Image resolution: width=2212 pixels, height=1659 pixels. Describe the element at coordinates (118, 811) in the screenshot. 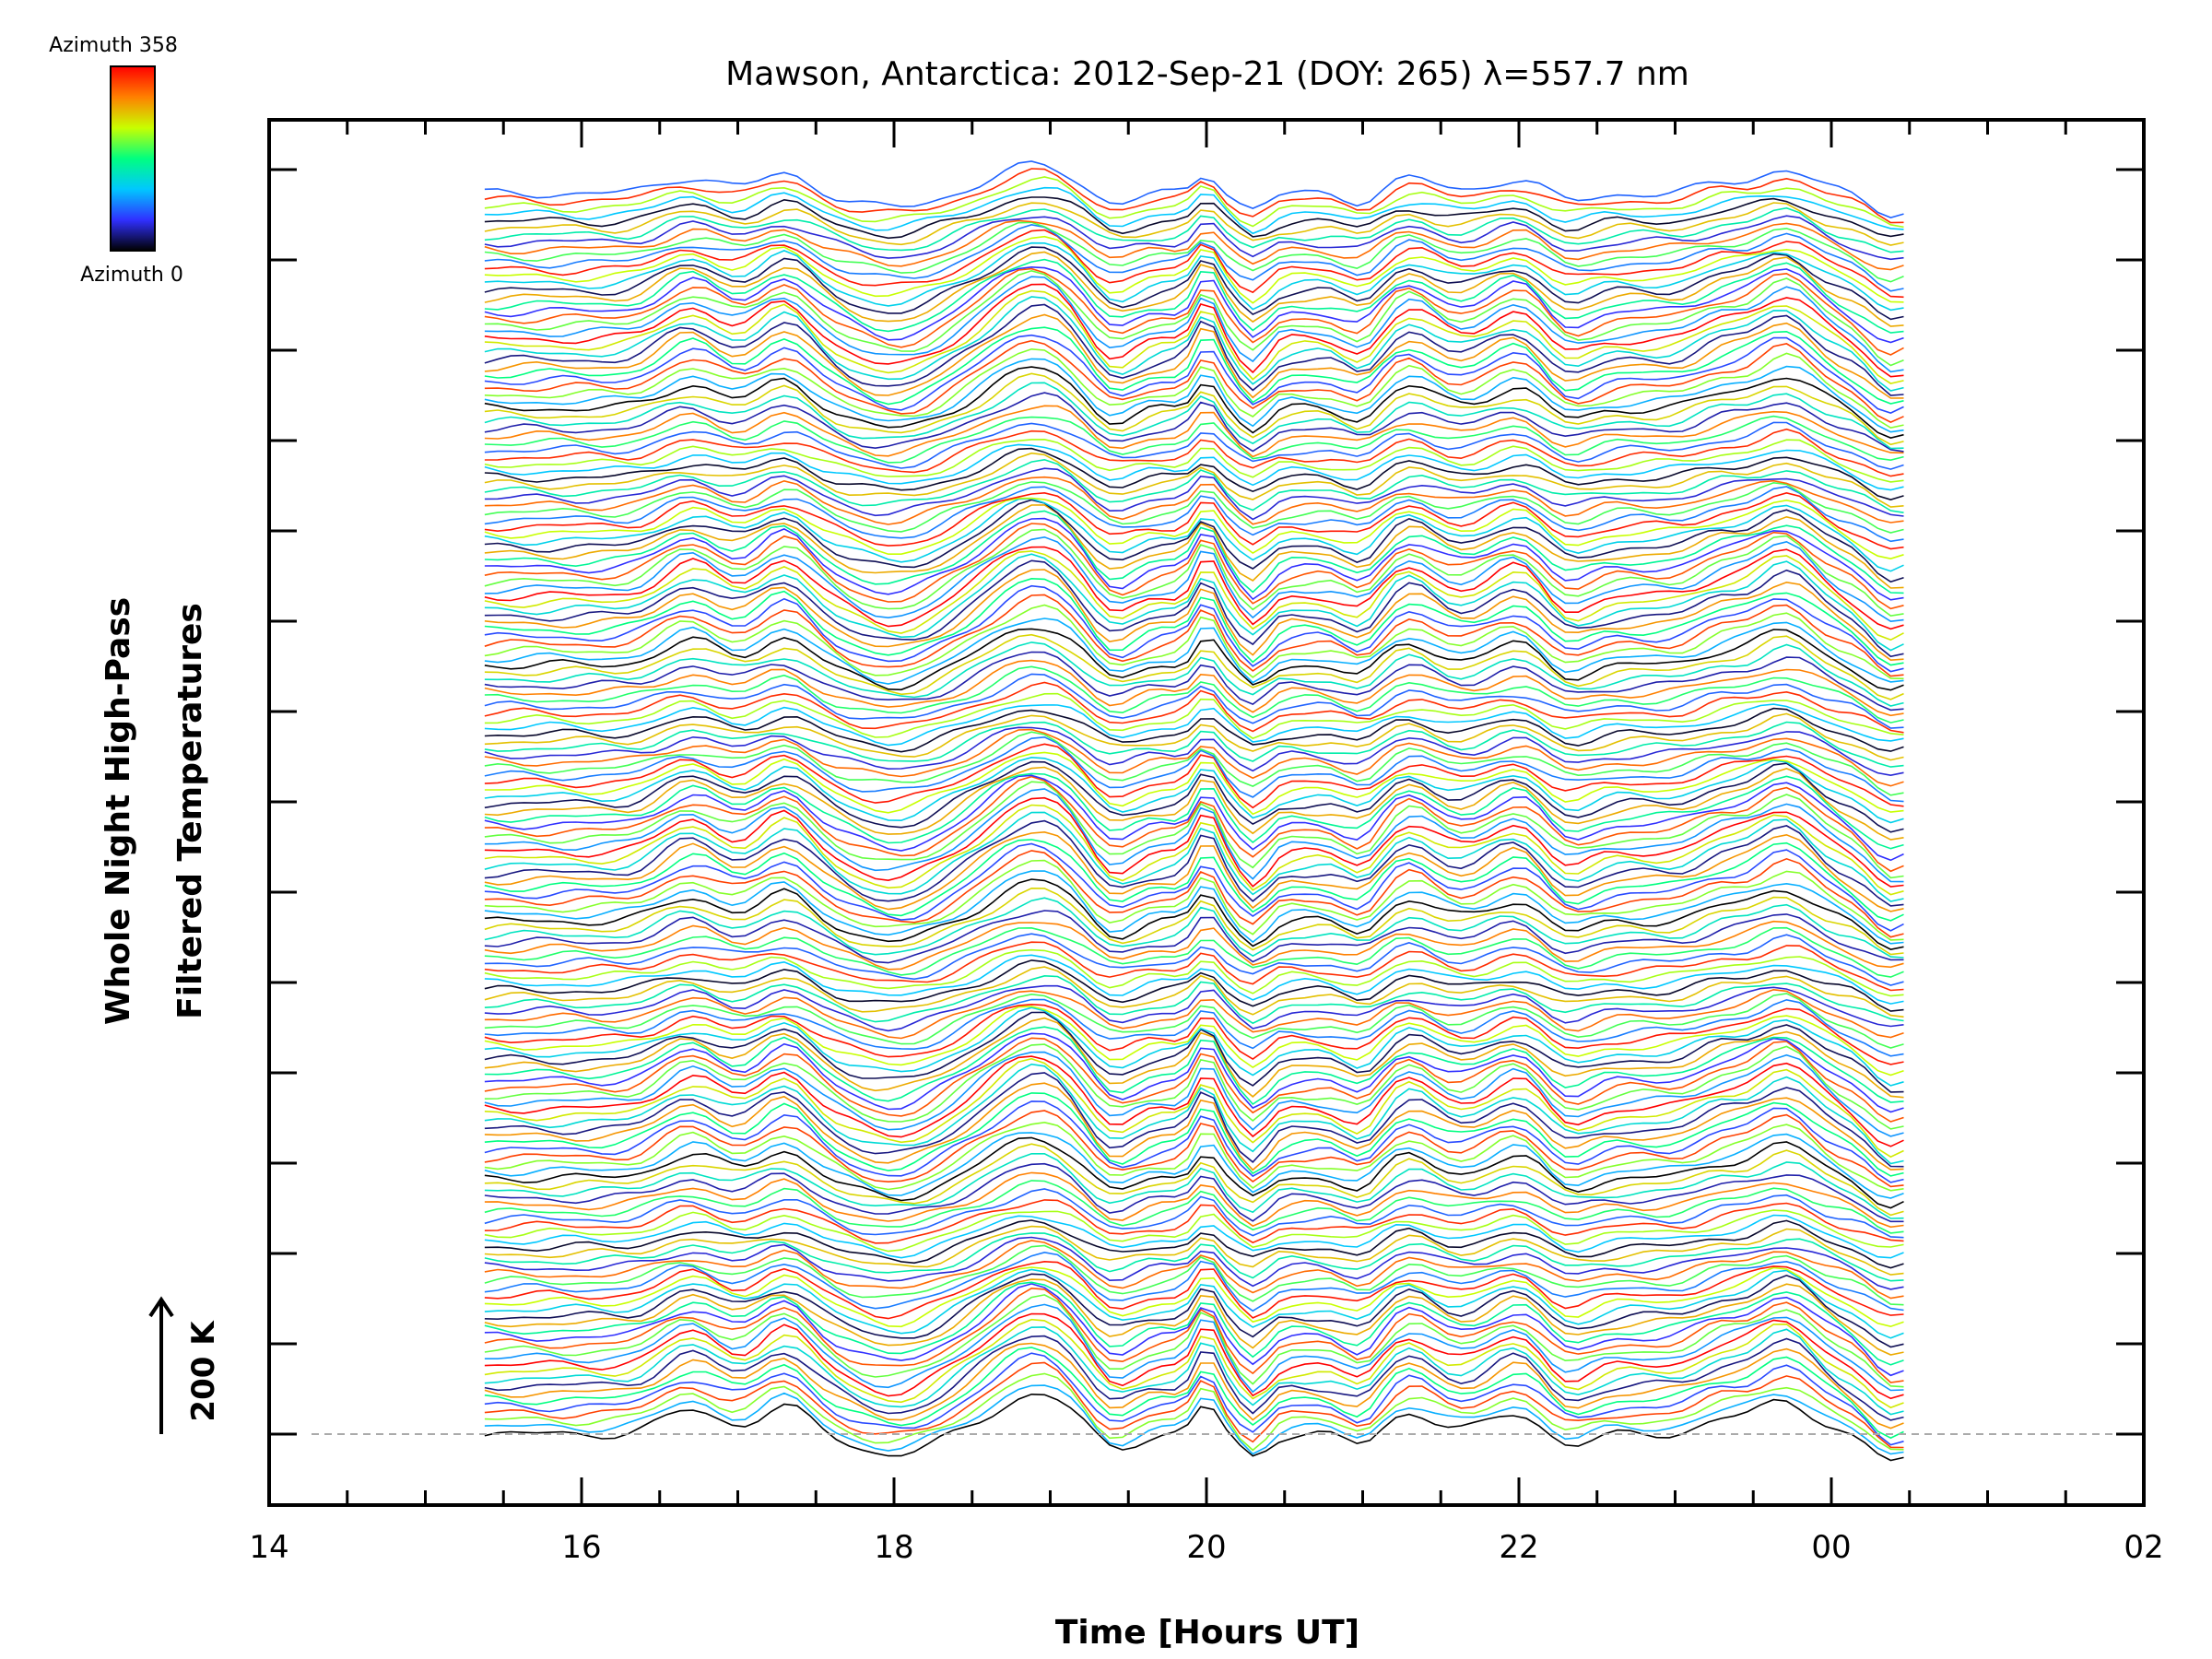

I see `y-axis-label-line1: Whole Night High-Pass` at that location.